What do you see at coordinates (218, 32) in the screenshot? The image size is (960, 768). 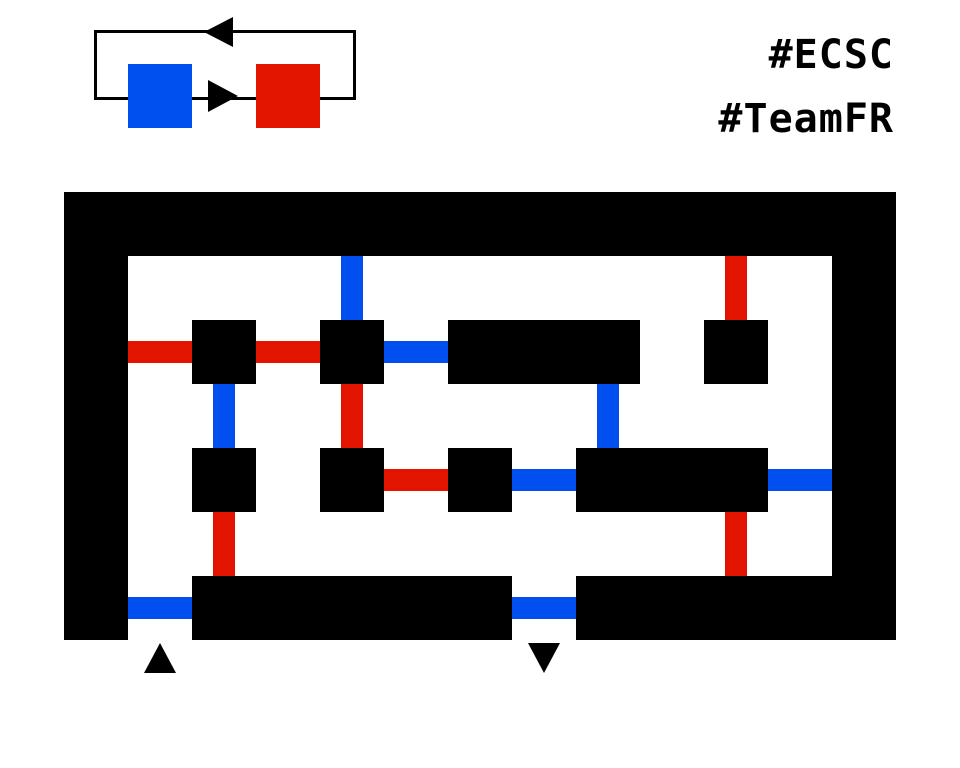 I see `arrow-left-icon` at bounding box center [218, 32].